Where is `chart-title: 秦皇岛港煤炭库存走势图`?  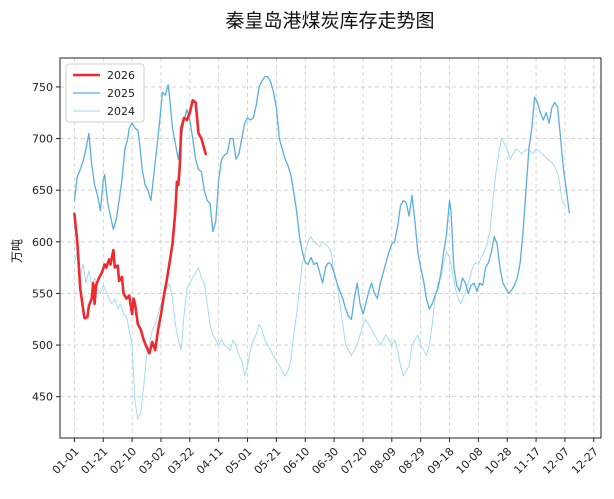
chart-title: 秦皇岛港煤炭库存走势图 is located at coordinates (329, 21).